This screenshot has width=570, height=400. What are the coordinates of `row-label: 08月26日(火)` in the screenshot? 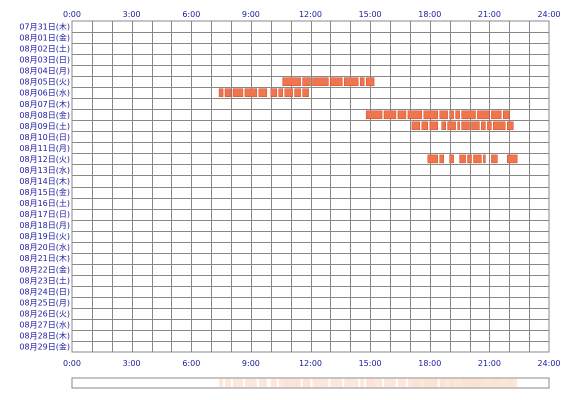 It's located at (44, 313).